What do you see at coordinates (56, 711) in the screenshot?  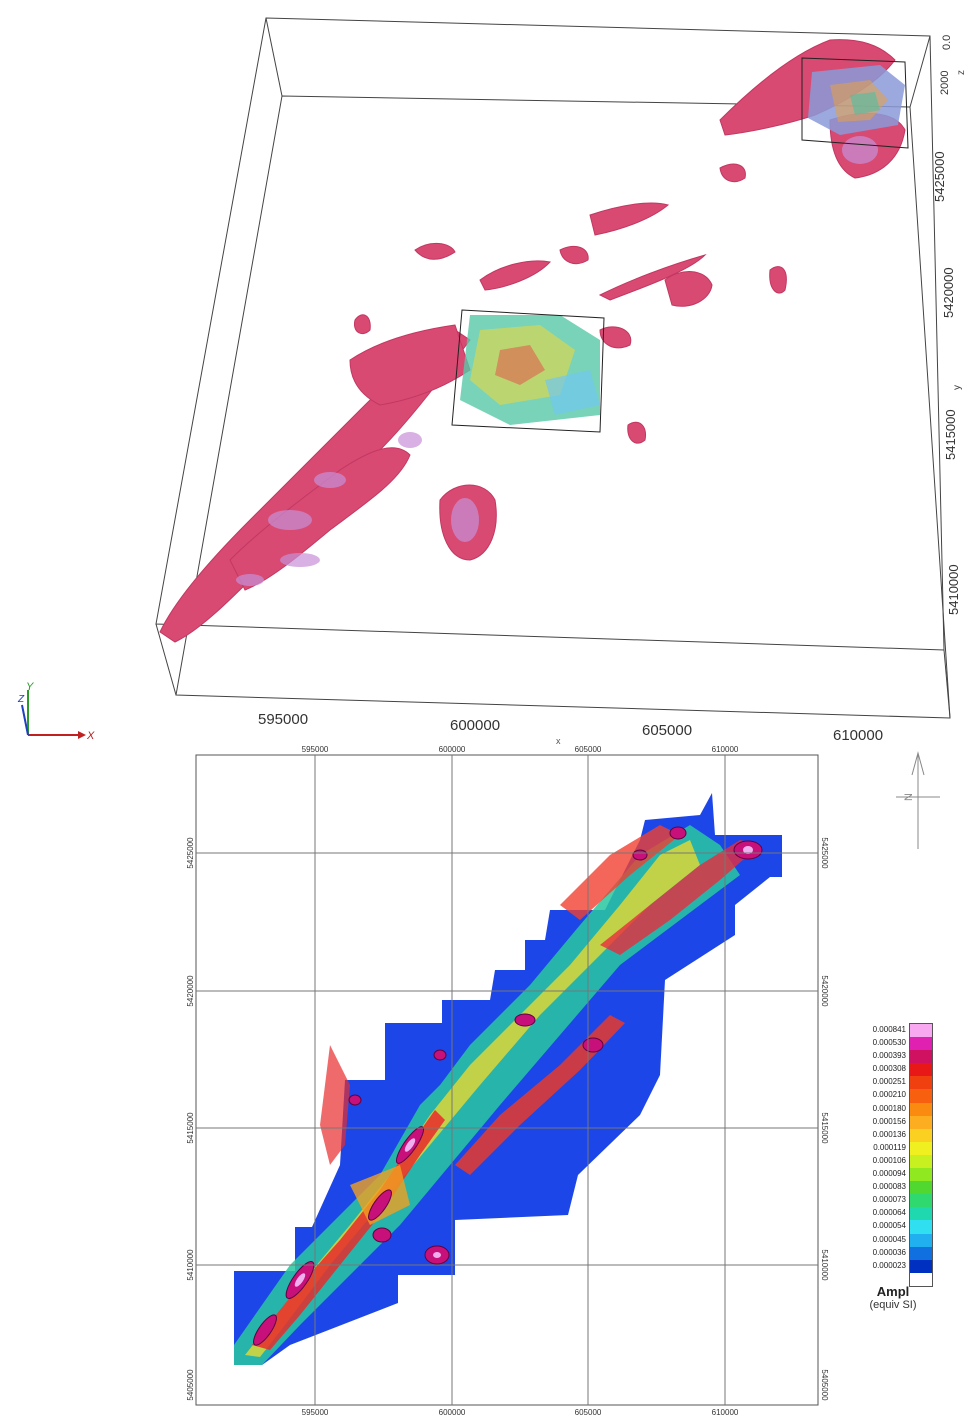 I see `orientation-triad: Y Z X` at bounding box center [56, 711].